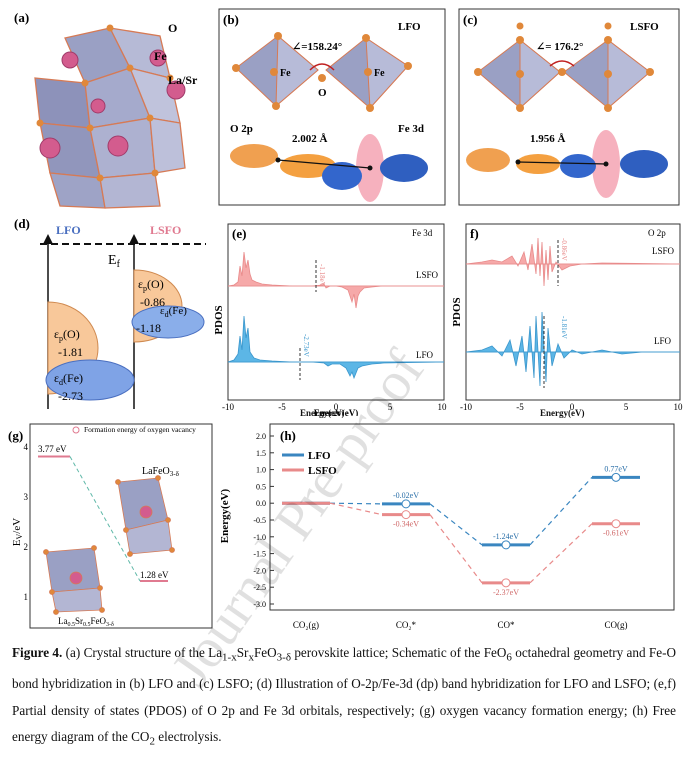 Image resolution: width=686 pixels, height=782 pixels. Describe the element at coordinates (457, 311) in the screenshot. I see `panel-f-ylabel: PDOS` at that location.